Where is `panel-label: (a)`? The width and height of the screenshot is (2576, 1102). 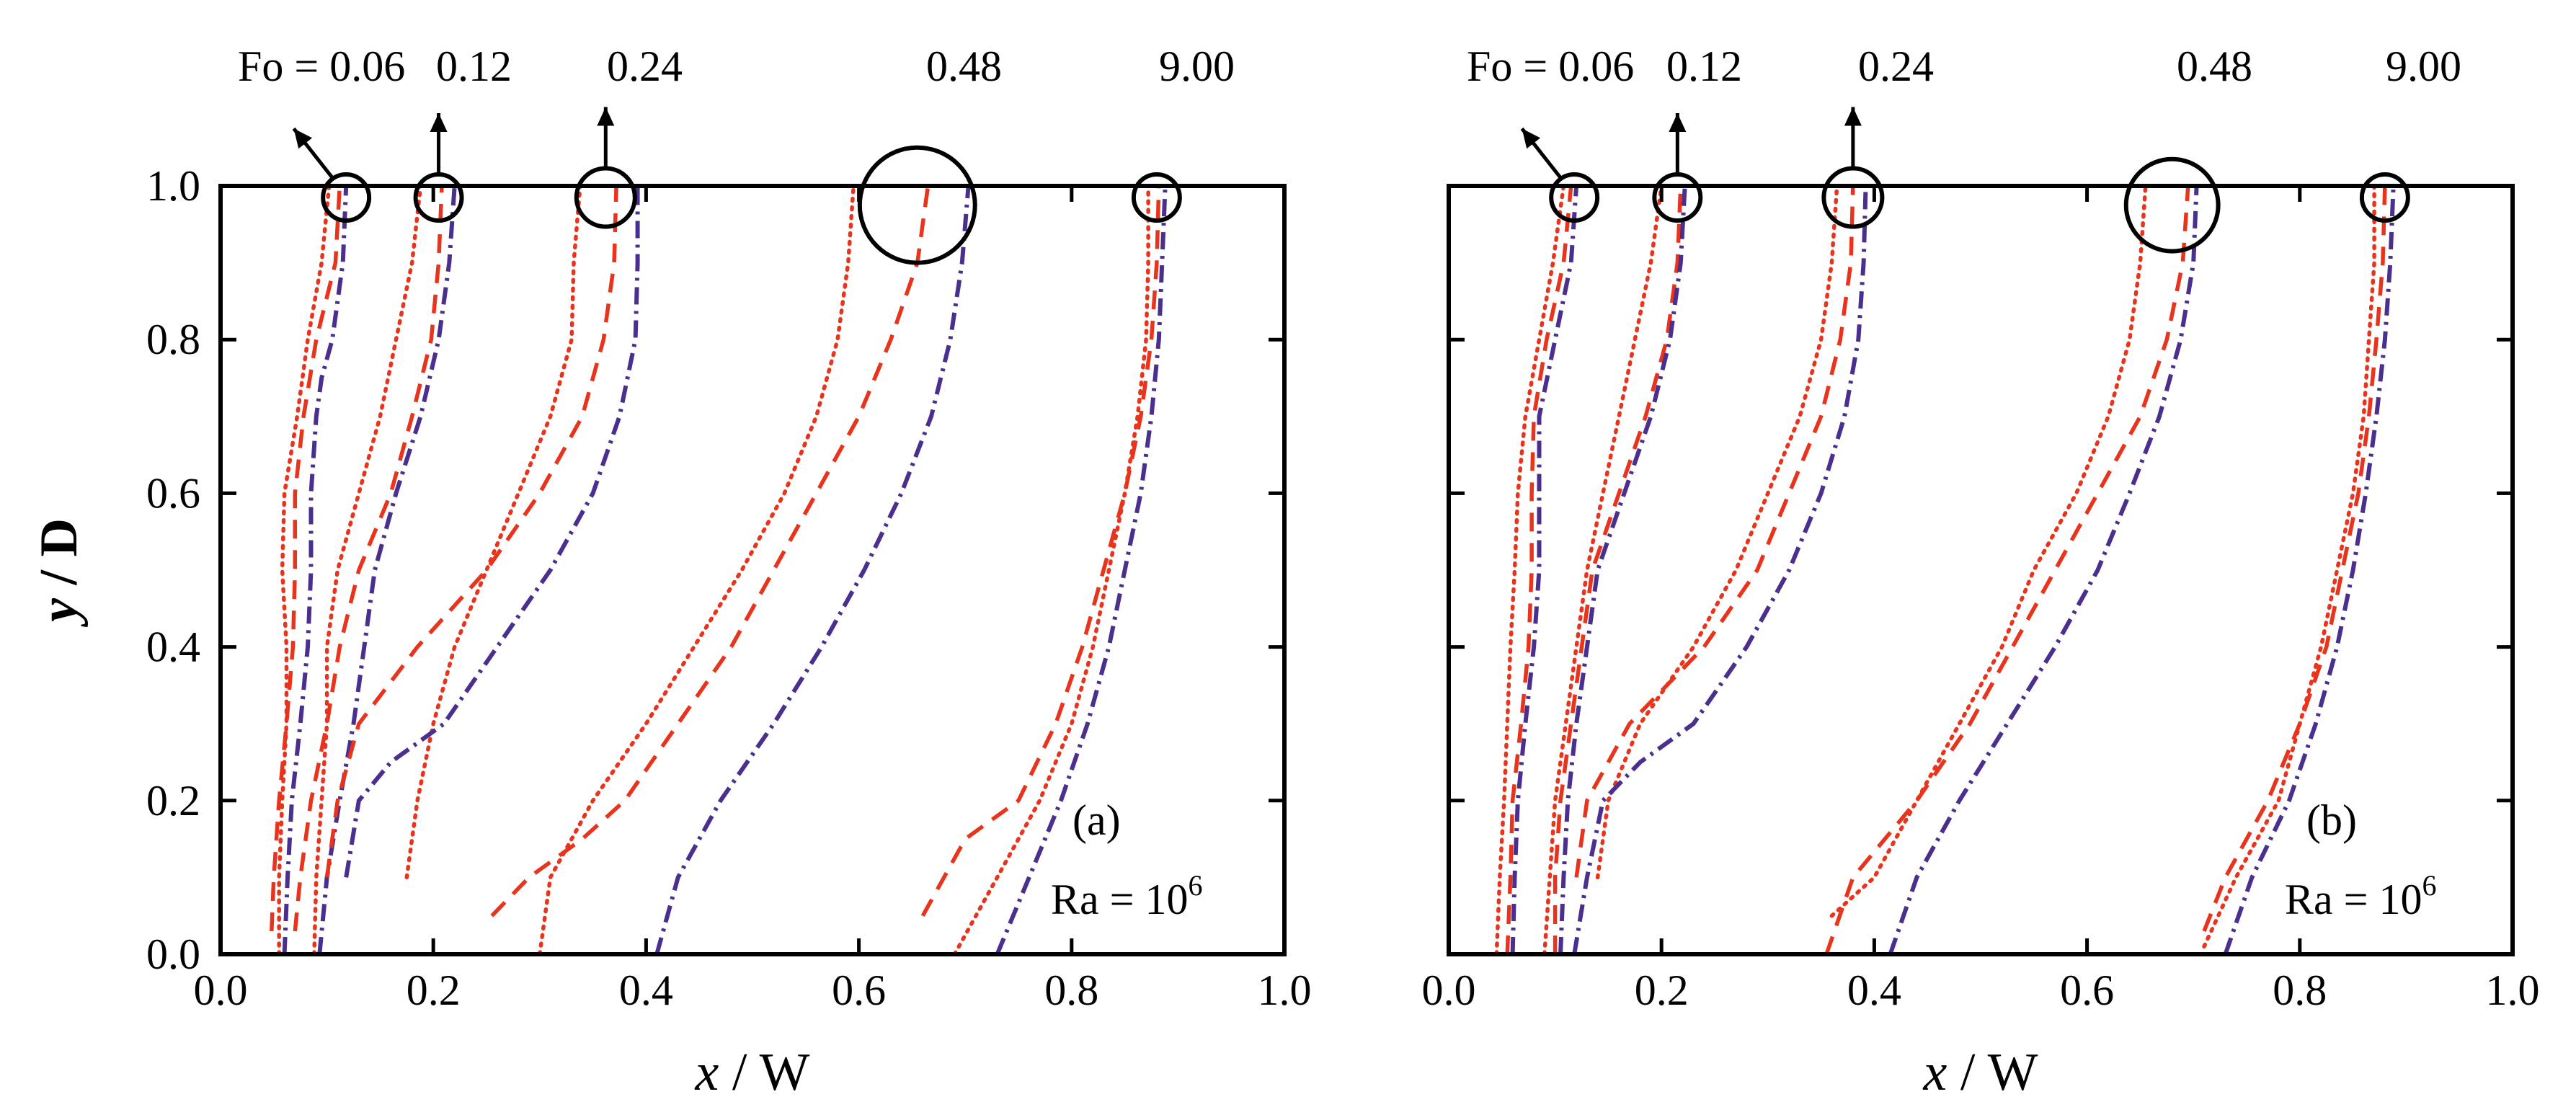 panel-label: (a) is located at coordinates (1096, 820).